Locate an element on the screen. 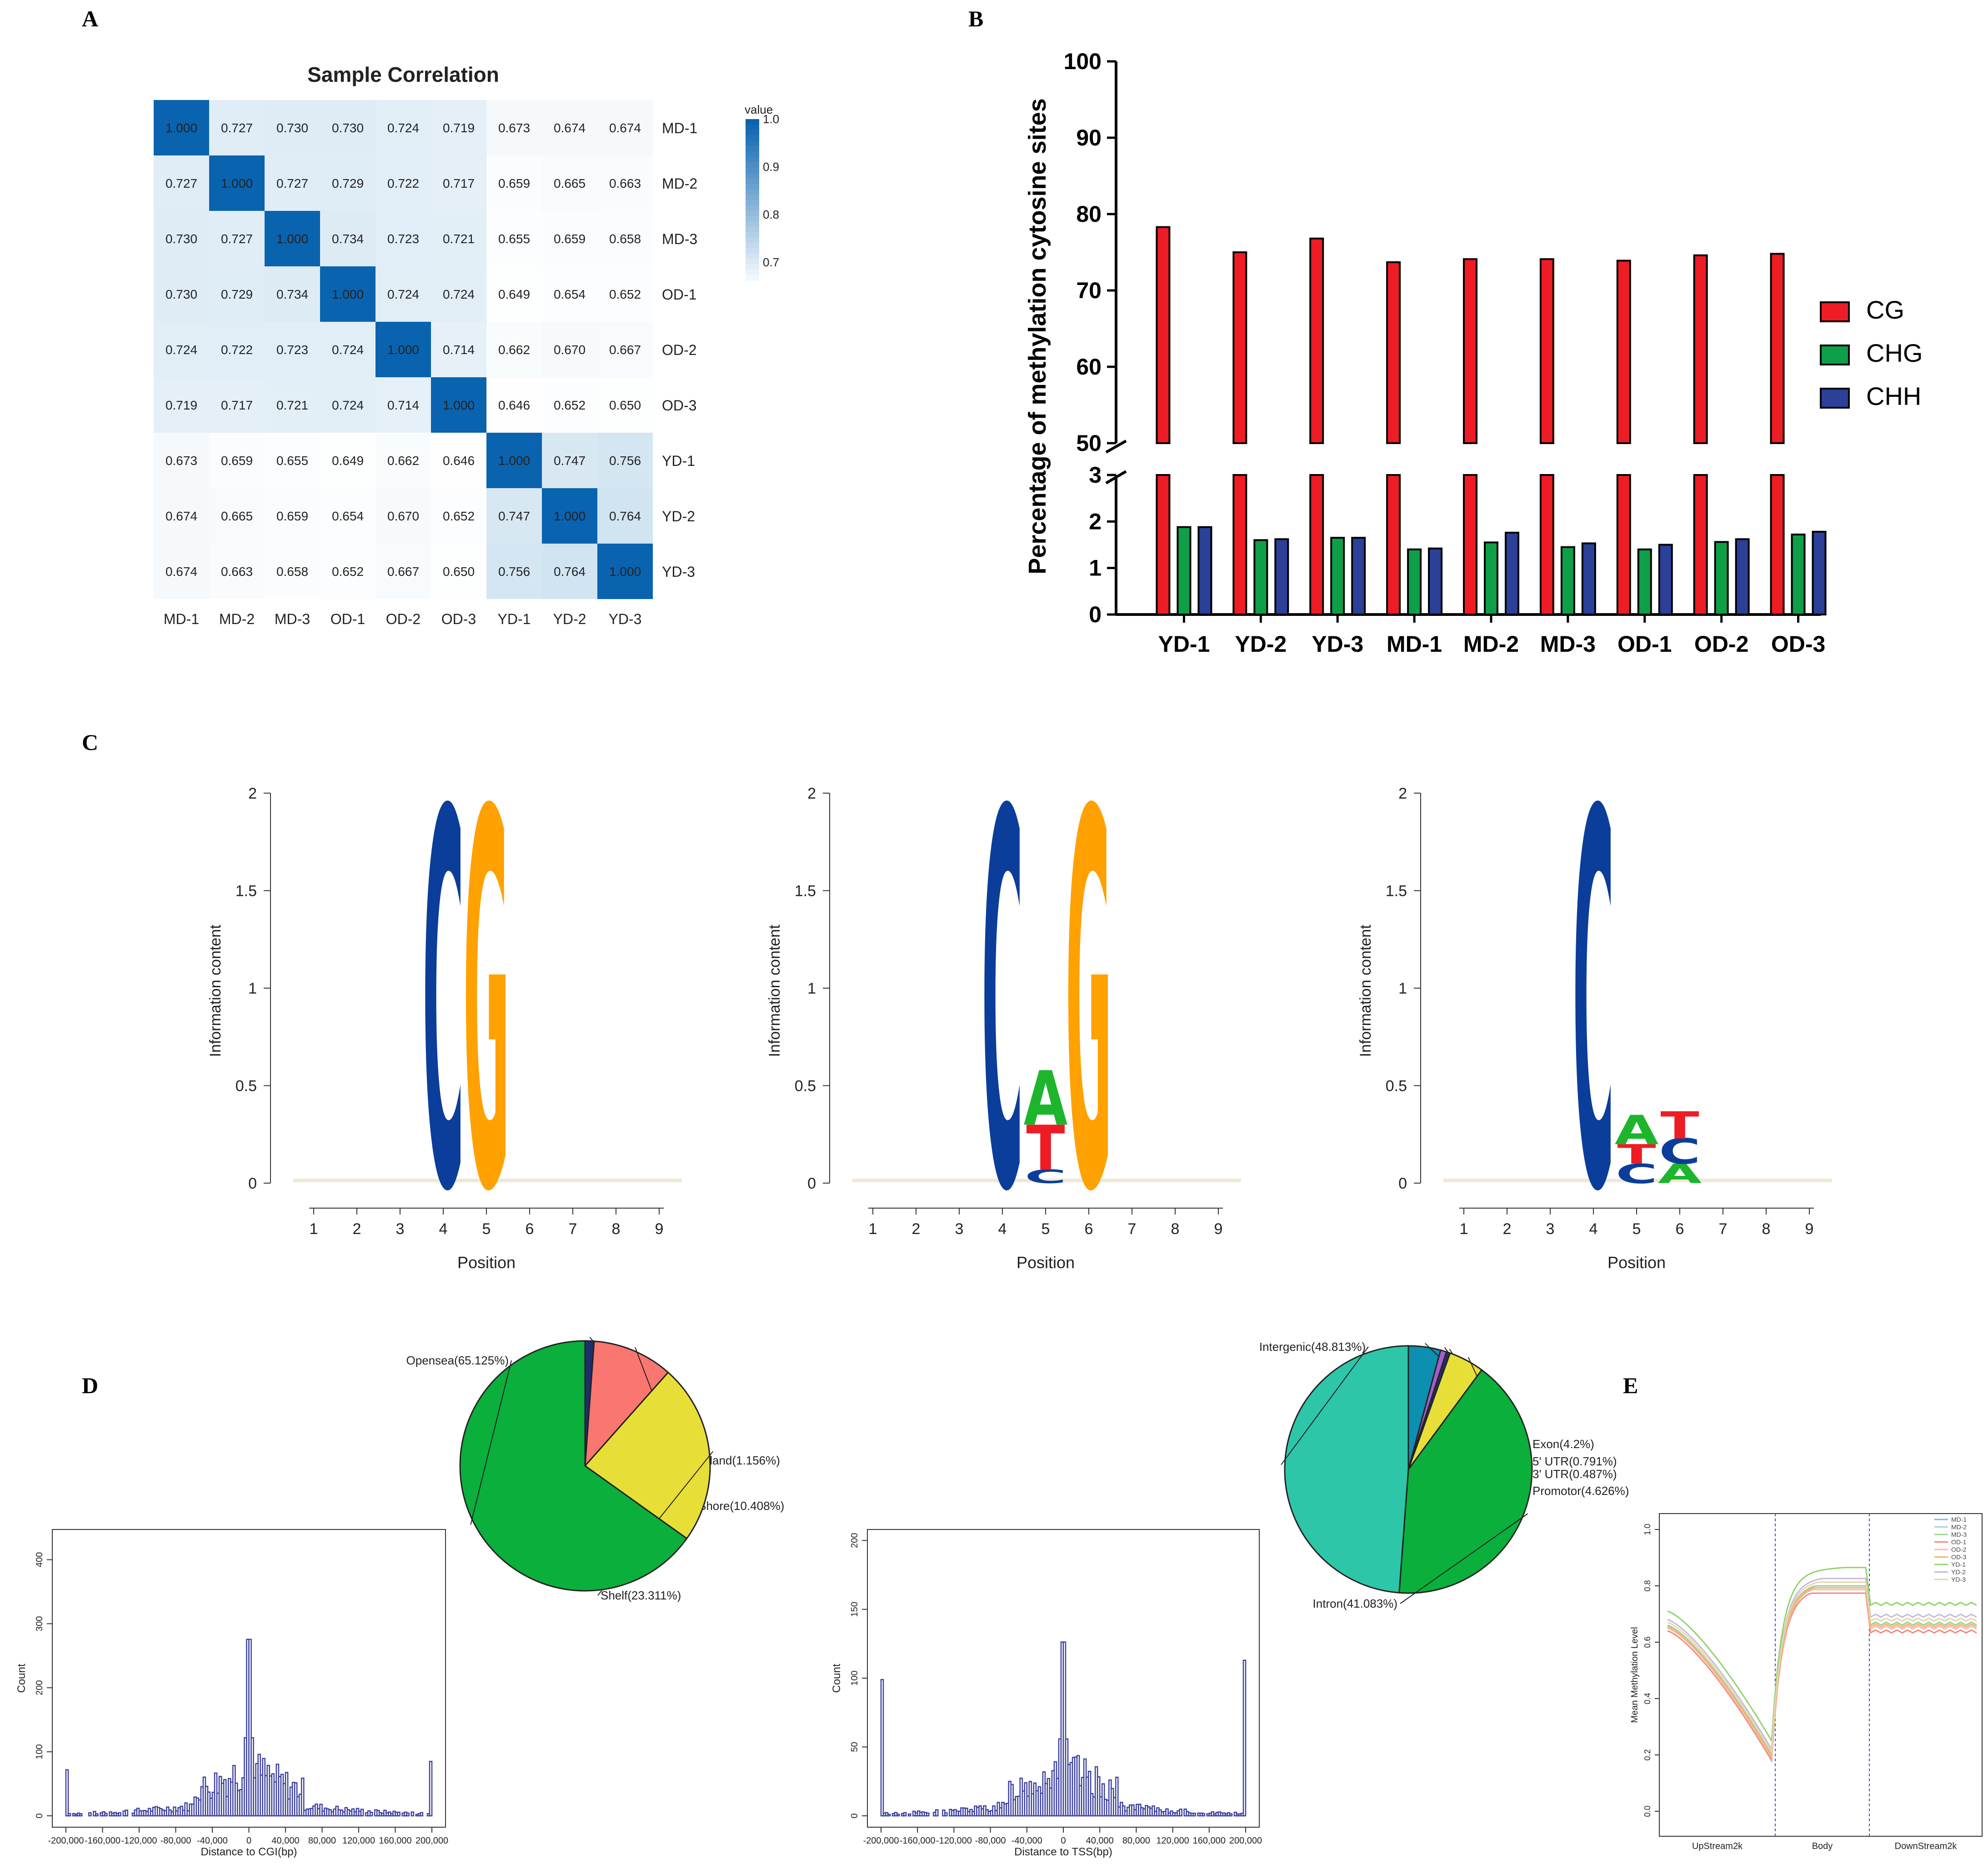 Image resolution: width=1988 pixels, height=1869 pixels. heatmap-col-label: MD-3 is located at coordinates (292, 619).